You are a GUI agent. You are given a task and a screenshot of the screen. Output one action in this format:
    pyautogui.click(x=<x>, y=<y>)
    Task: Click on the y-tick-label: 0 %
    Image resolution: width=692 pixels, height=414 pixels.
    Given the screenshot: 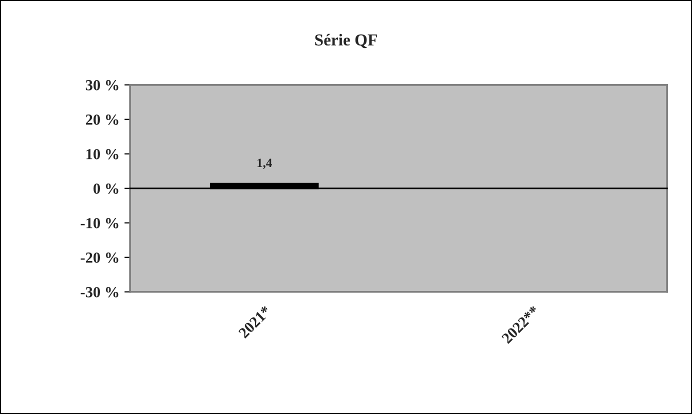 What is the action you would take?
    pyautogui.click(x=106, y=189)
    